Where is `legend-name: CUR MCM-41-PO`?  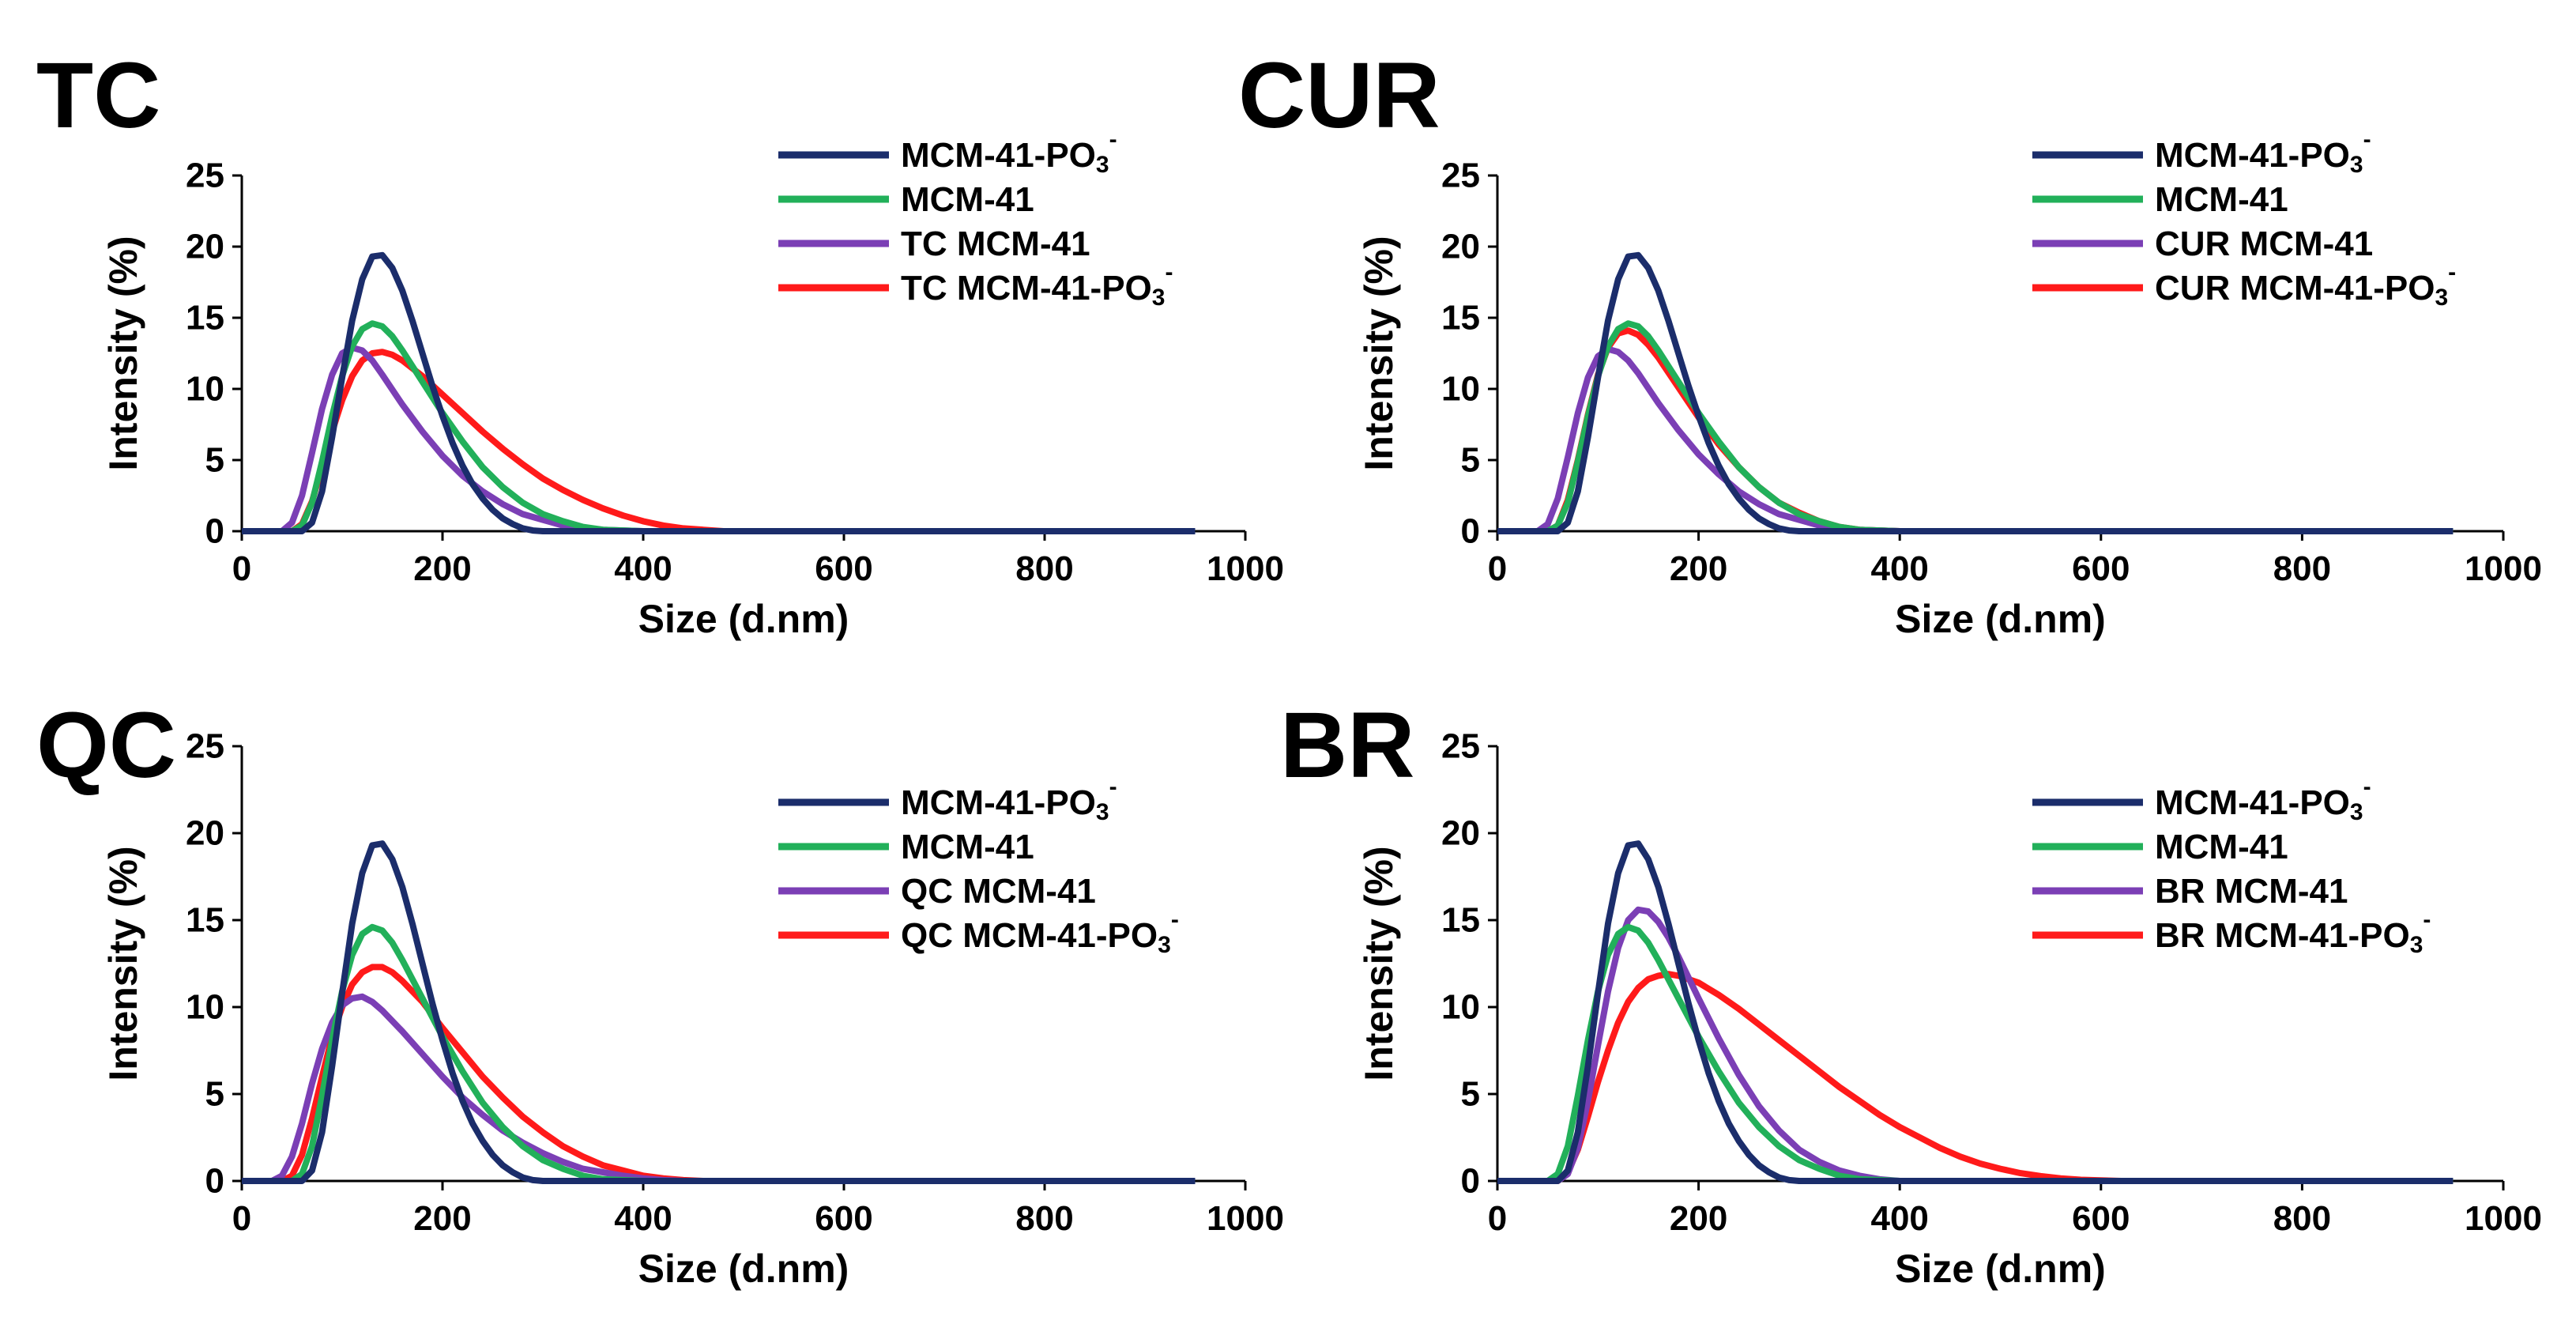 legend-name: CUR MCM-41-PO is located at coordinates (2295, 288).